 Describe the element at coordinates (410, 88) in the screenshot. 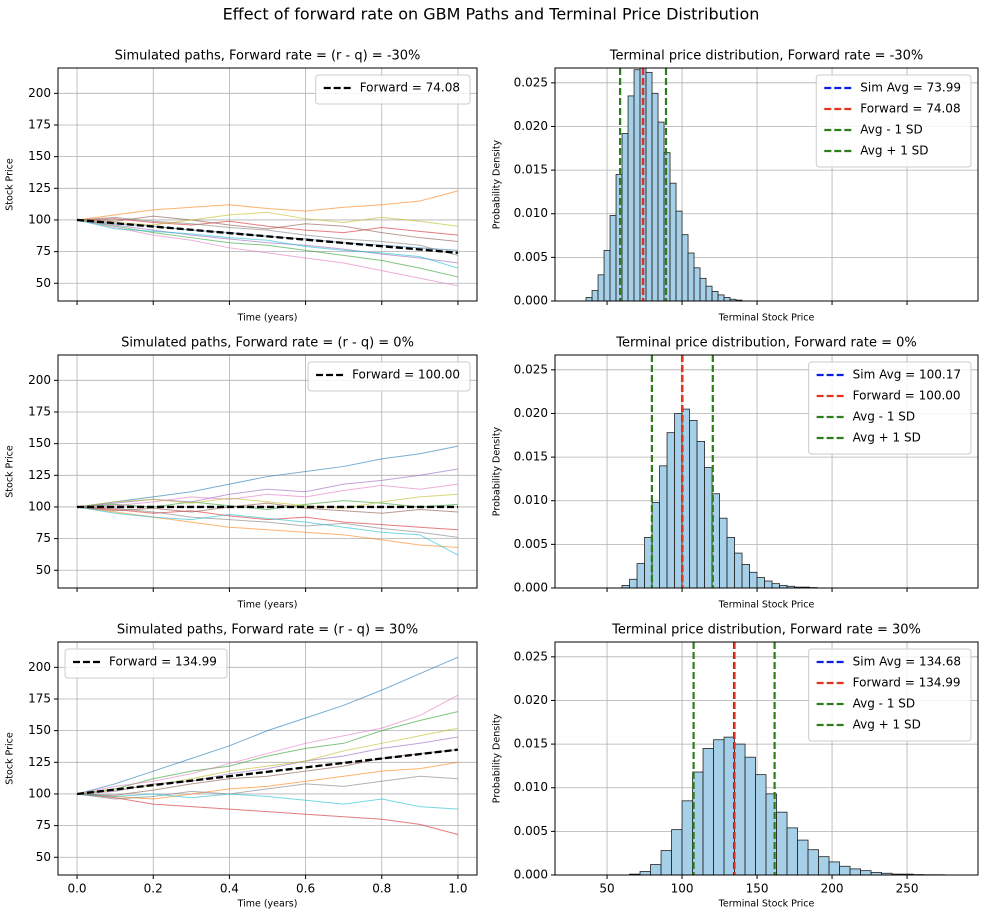

I see `legend-label: Forward = 74.08` at that location.